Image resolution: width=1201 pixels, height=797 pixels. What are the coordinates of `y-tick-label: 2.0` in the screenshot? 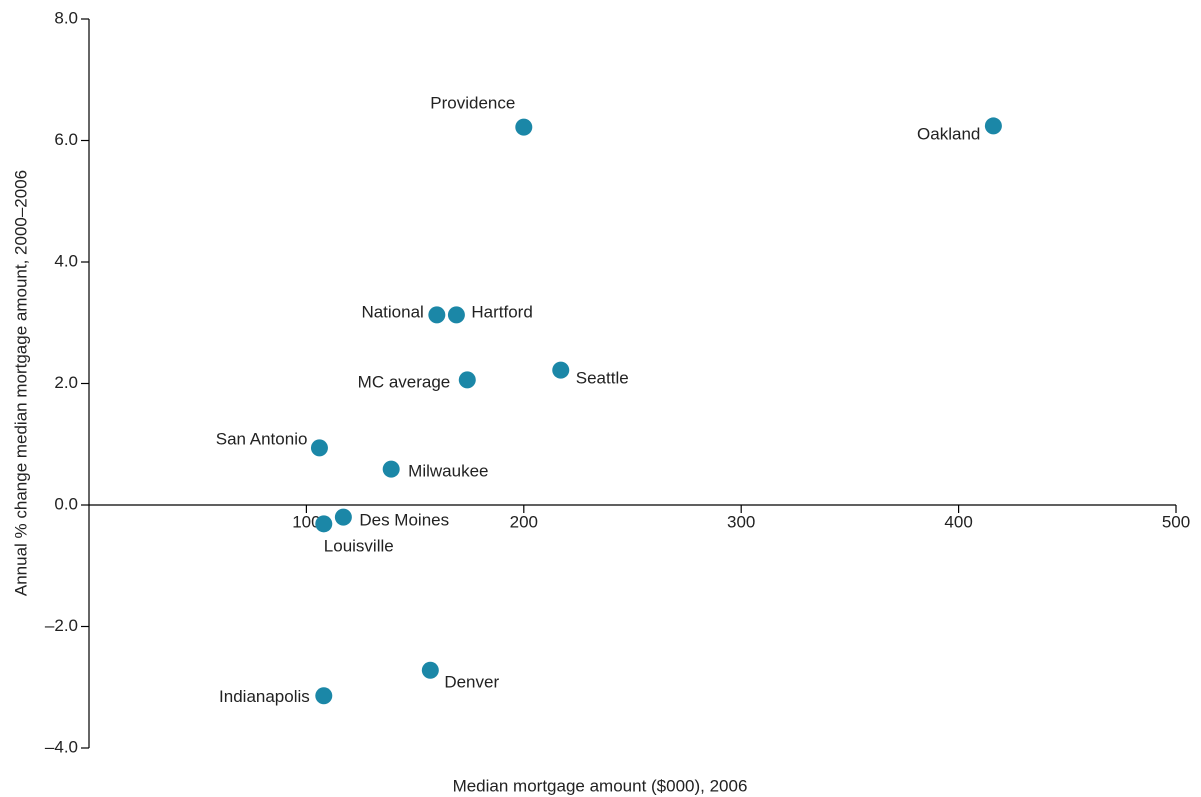 It's located at (66, 382).